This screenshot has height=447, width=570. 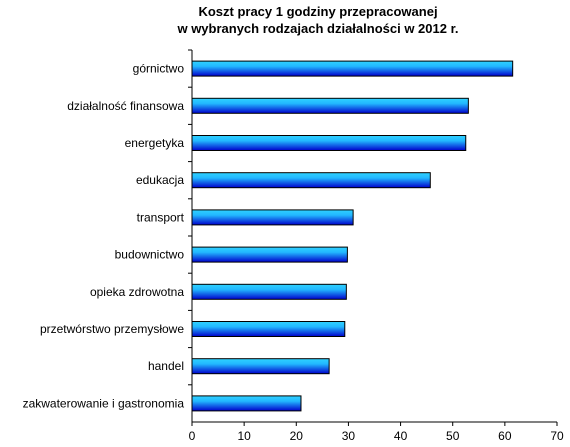 What do you see at coordinates (401, 436) in the screenshot?
I see `x-tick-label-4: 40` at bounding box center [401, 436].